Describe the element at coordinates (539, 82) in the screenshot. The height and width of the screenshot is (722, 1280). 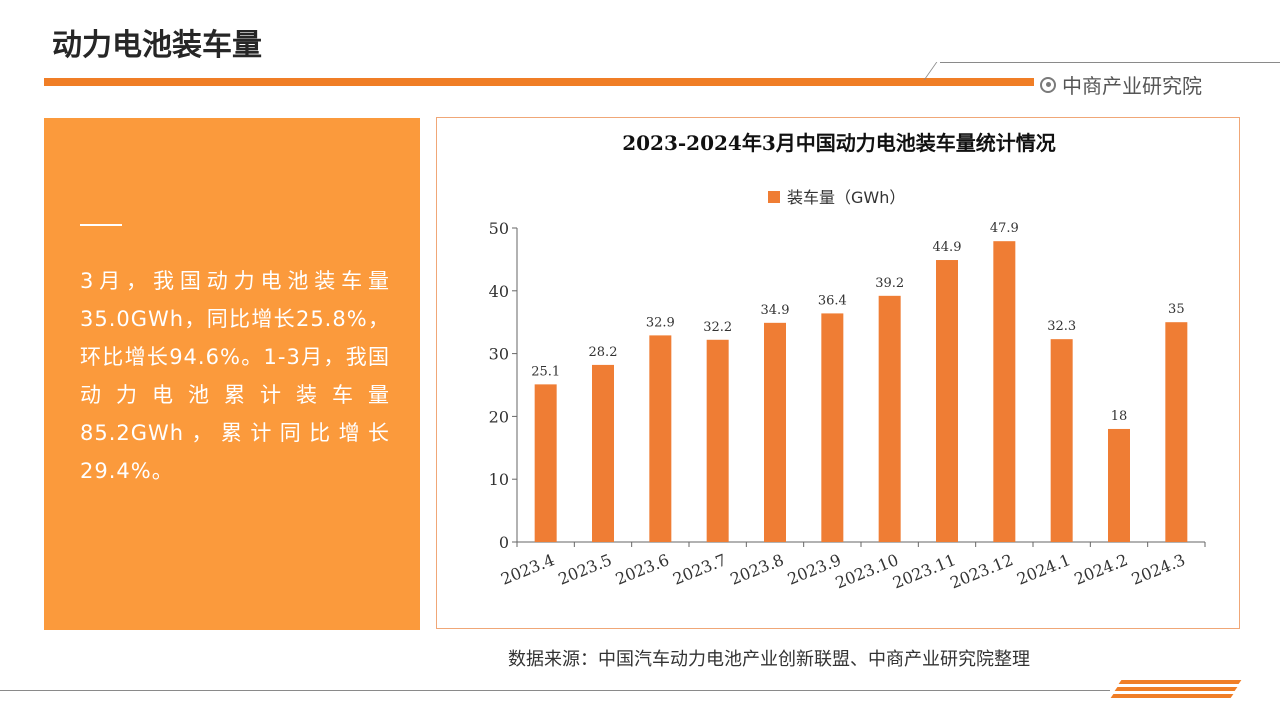
I see `title-underline-bar` at that location.